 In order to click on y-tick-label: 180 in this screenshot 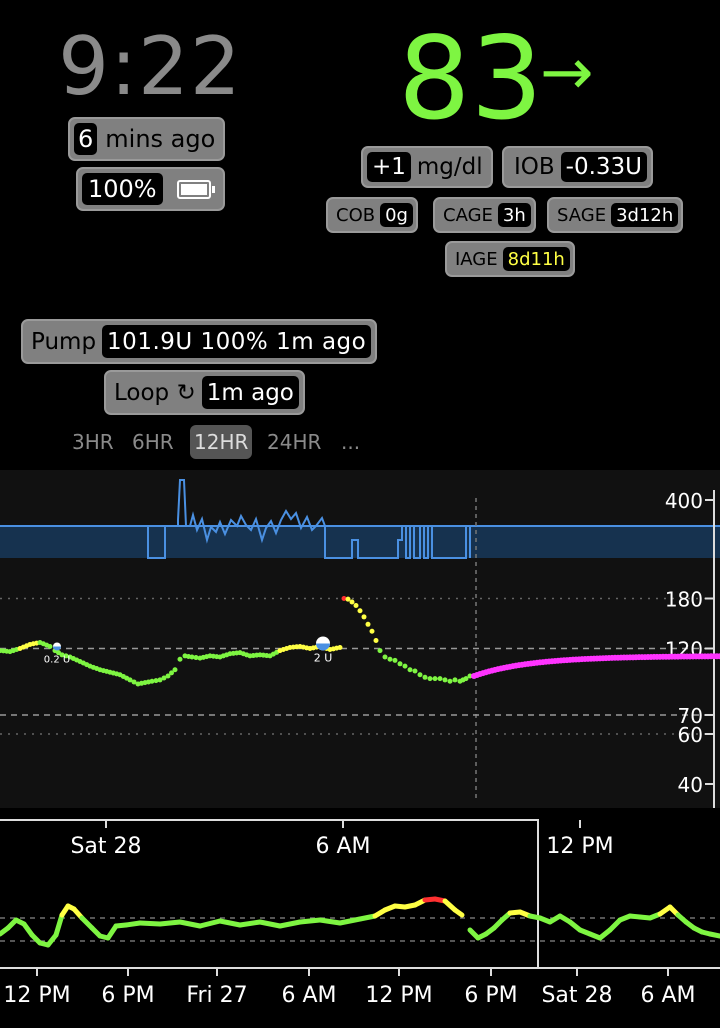, I will do `click(684, 599)`.